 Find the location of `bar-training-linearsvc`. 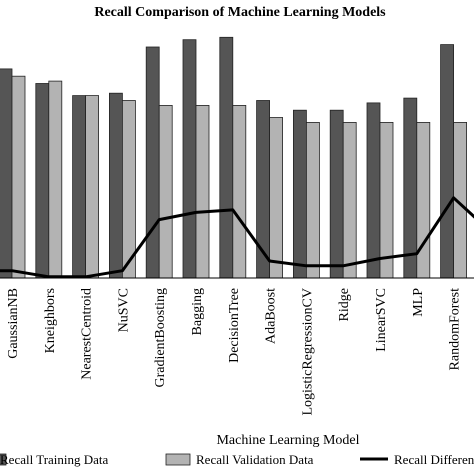

bar-training-linearsvc is located at coordinates (373, 190).